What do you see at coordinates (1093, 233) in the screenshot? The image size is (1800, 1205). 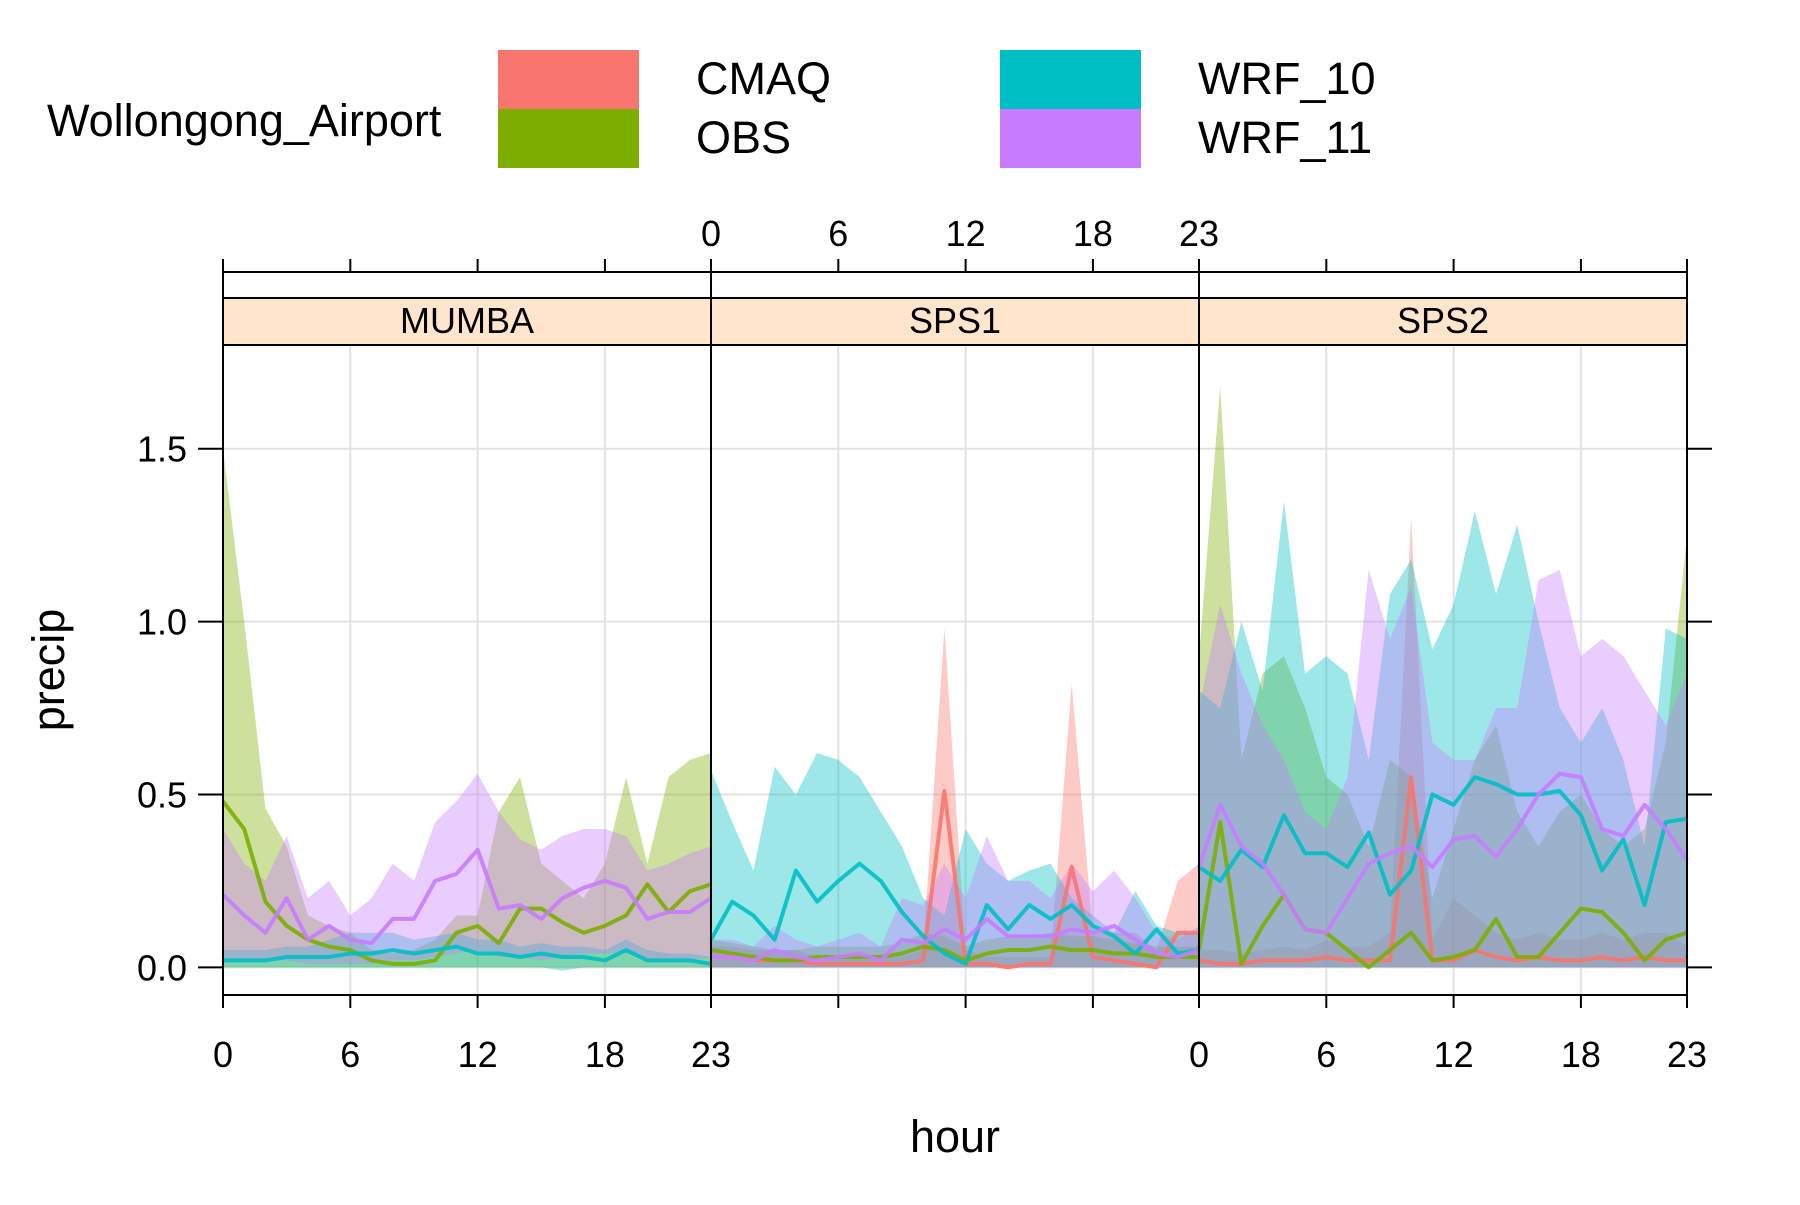 I see `x-tick-label-top: 18` at bounding box center [1093, 233].